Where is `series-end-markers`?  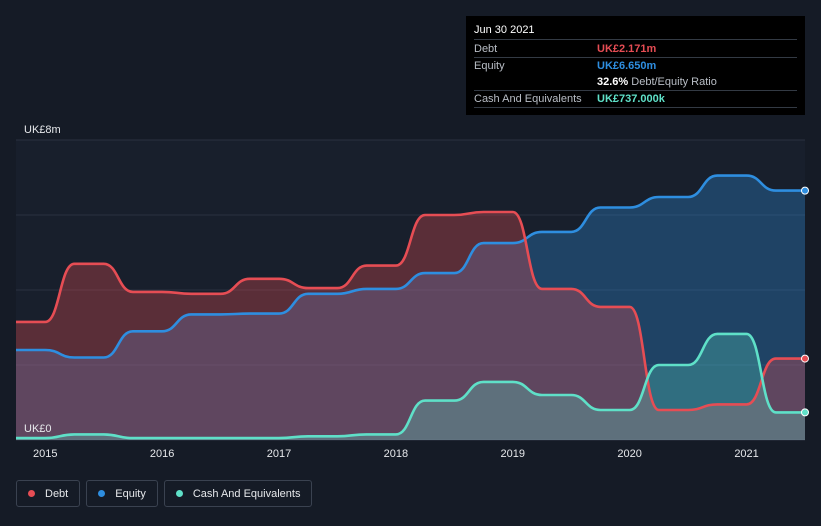 series-end-markers is located at coordinates (805, 301).